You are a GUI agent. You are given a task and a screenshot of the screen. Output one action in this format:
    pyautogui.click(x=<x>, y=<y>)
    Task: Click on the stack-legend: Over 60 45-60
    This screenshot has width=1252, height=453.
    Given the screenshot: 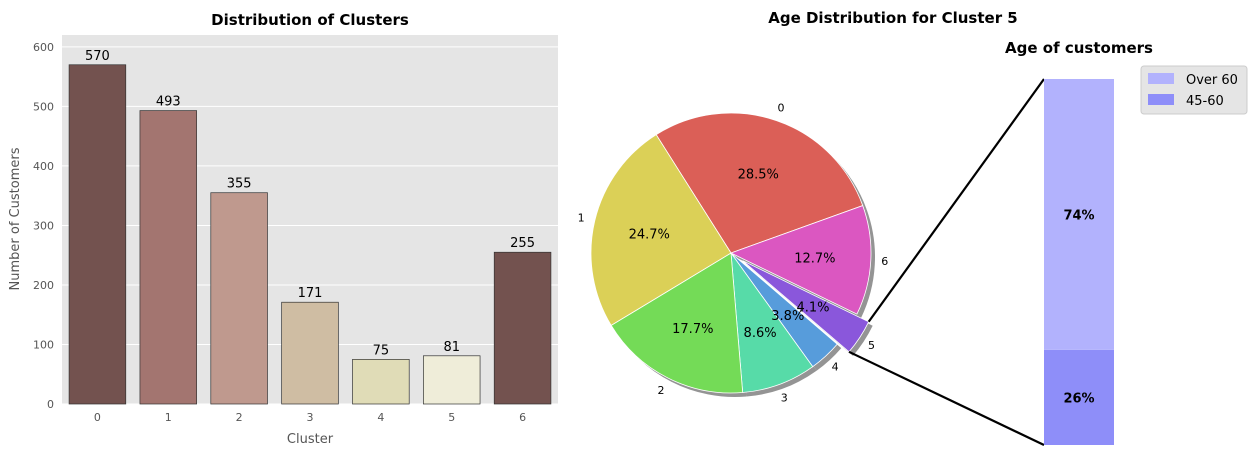 What is the action you would take?
    pyautogui.click(x=1194, y=90)
    